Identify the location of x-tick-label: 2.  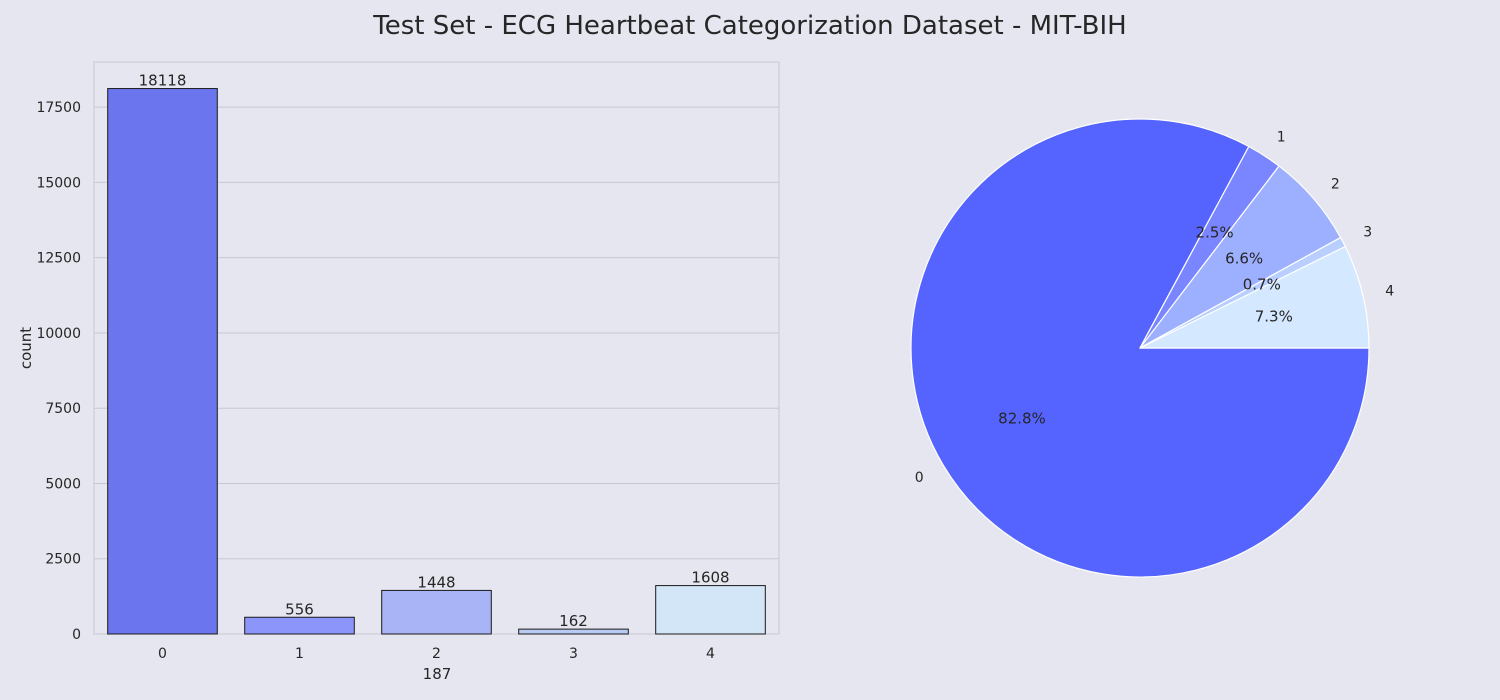
(436, 654).